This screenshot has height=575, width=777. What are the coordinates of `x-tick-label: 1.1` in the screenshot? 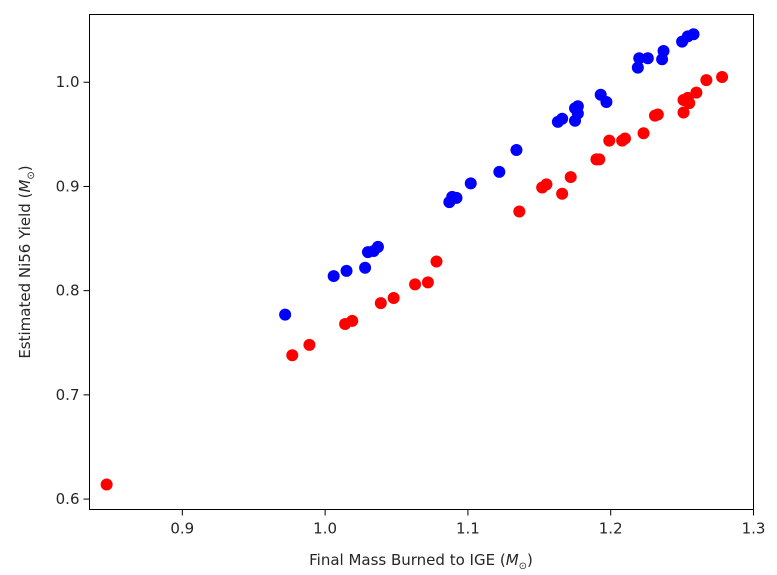 It's located at (468, 529).